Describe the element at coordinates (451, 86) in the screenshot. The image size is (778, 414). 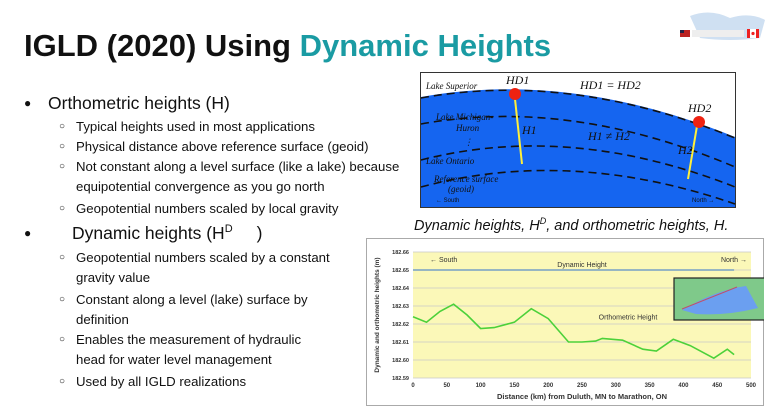
I see `svg-text: Lake Superior` at that location.